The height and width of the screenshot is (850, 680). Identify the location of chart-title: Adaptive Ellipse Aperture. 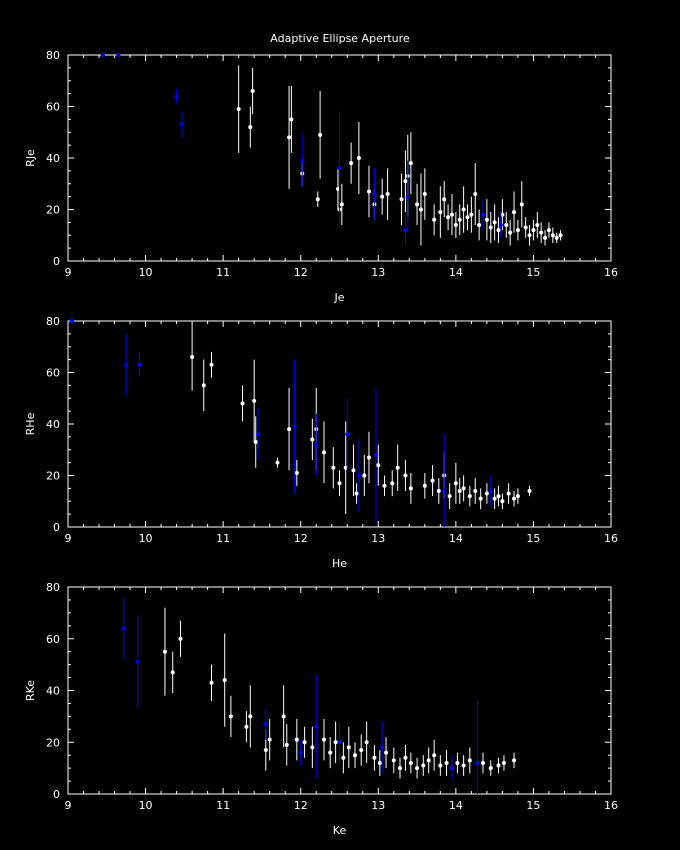
(340, 38).